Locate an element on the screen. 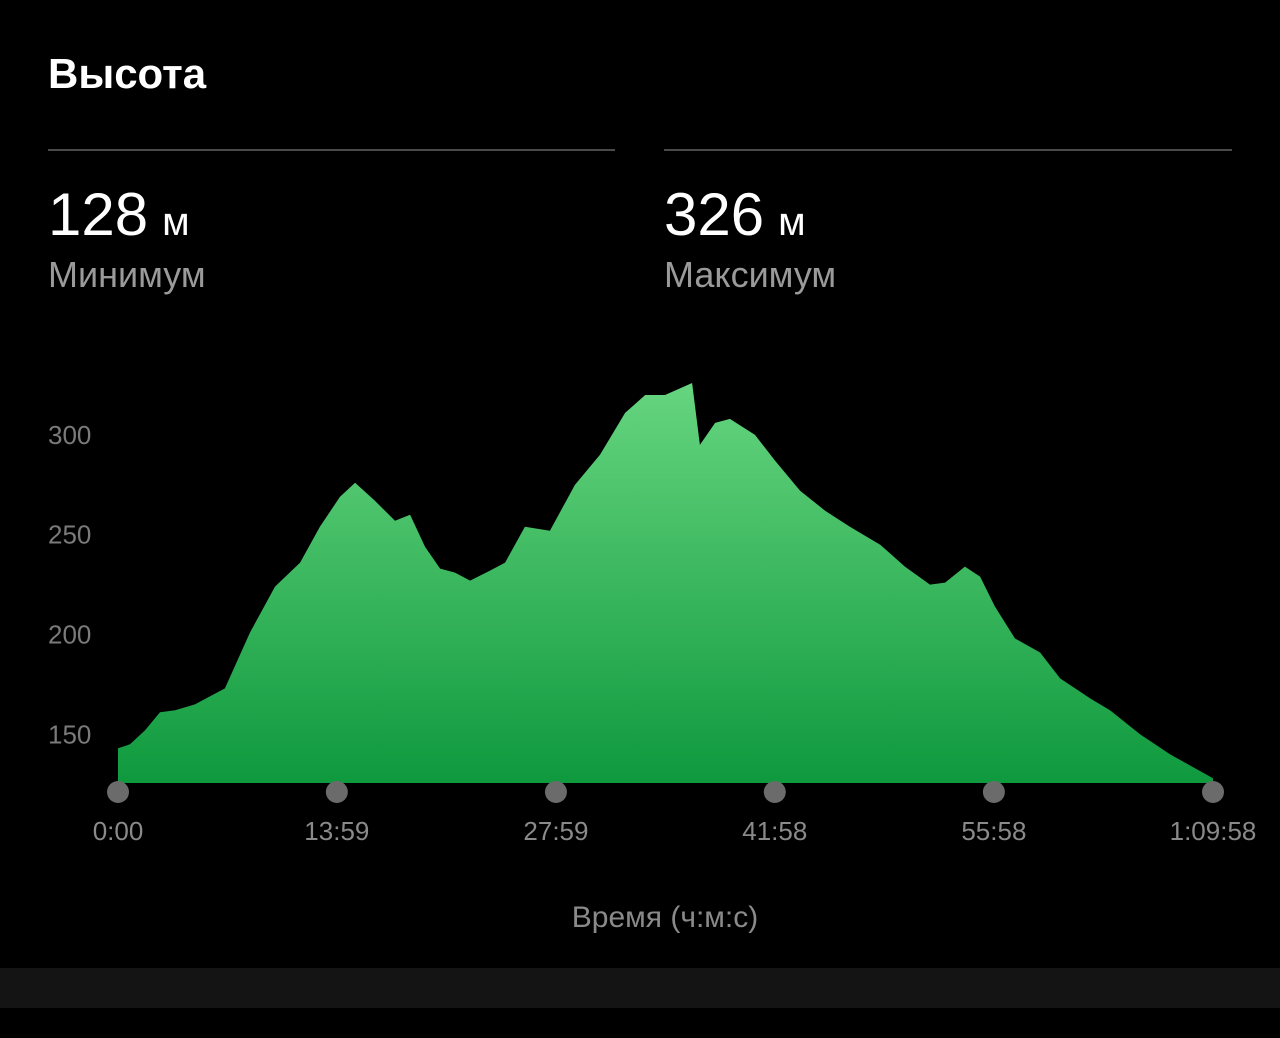 This screenshot has height=1038, width=1280. y-tick-label: 200 is located at coordinates (69, 634).